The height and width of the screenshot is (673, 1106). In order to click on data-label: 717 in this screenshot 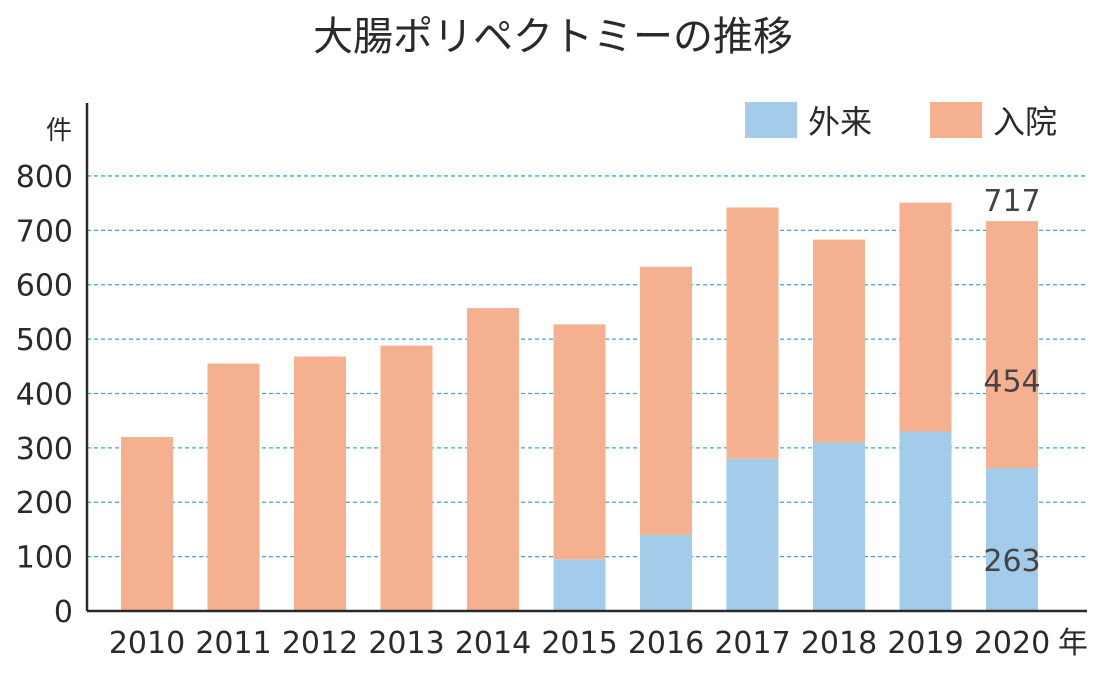, I will do `click(1011, 201)`.